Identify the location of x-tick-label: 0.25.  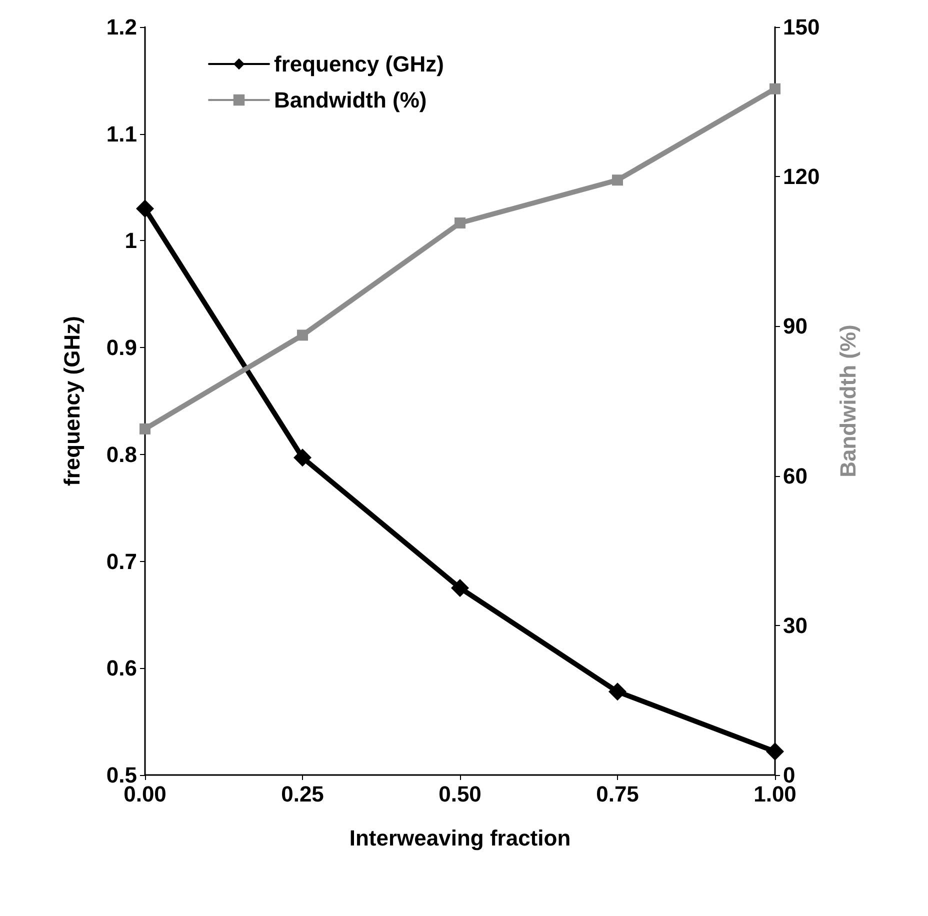
(302, 794).